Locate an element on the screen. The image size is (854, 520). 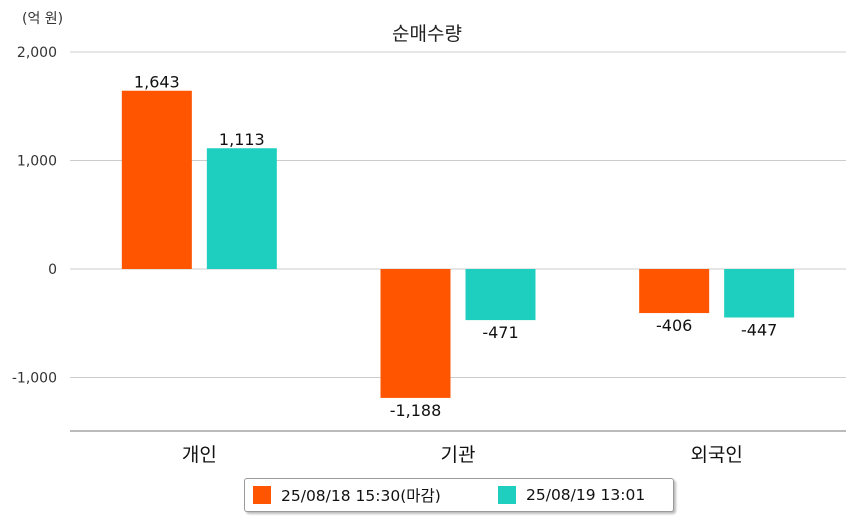
data-label: 1,643 is located at coordinates (157, 82).